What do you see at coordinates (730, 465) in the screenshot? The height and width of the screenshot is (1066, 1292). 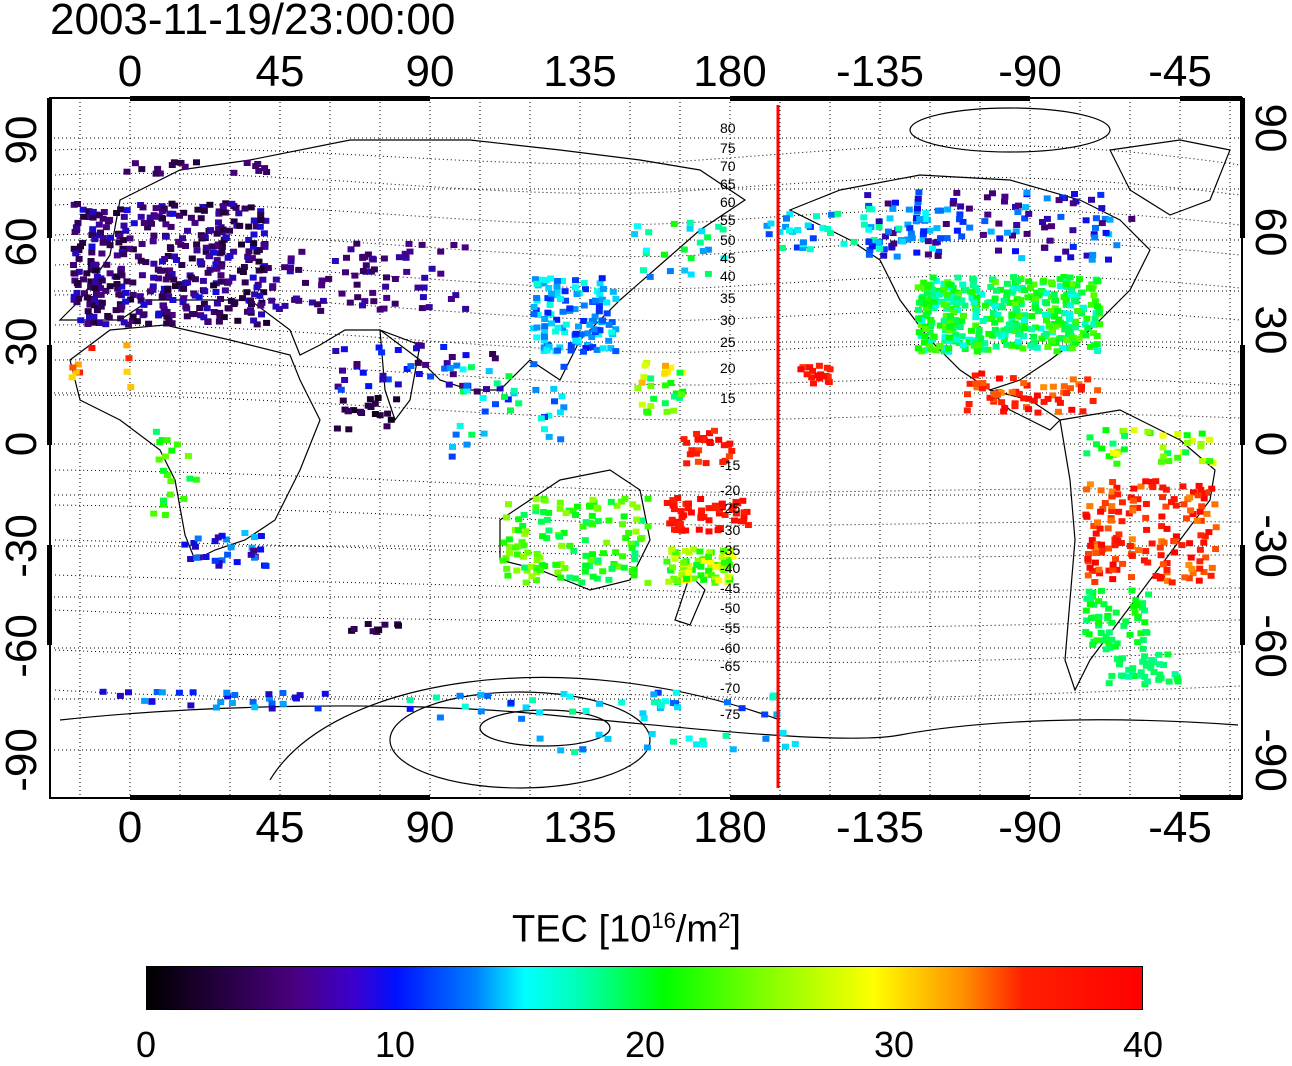 I see `contour-label: -15` at bounding box center [730, 465].